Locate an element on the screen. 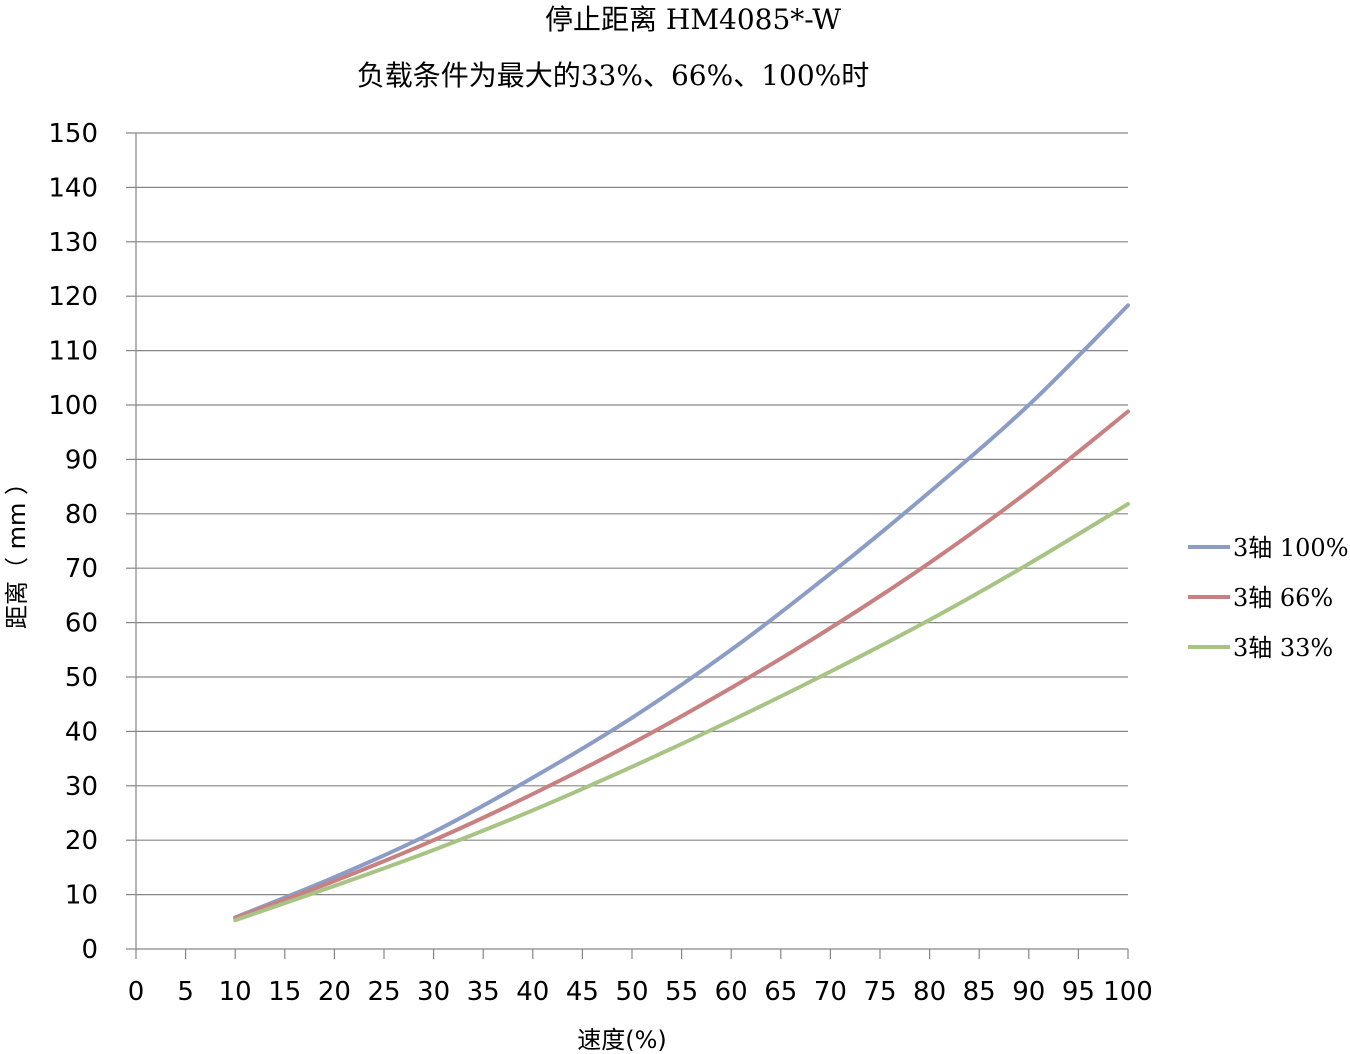  legend-label: 3轴 33% is located at coordinates (1283, 648).